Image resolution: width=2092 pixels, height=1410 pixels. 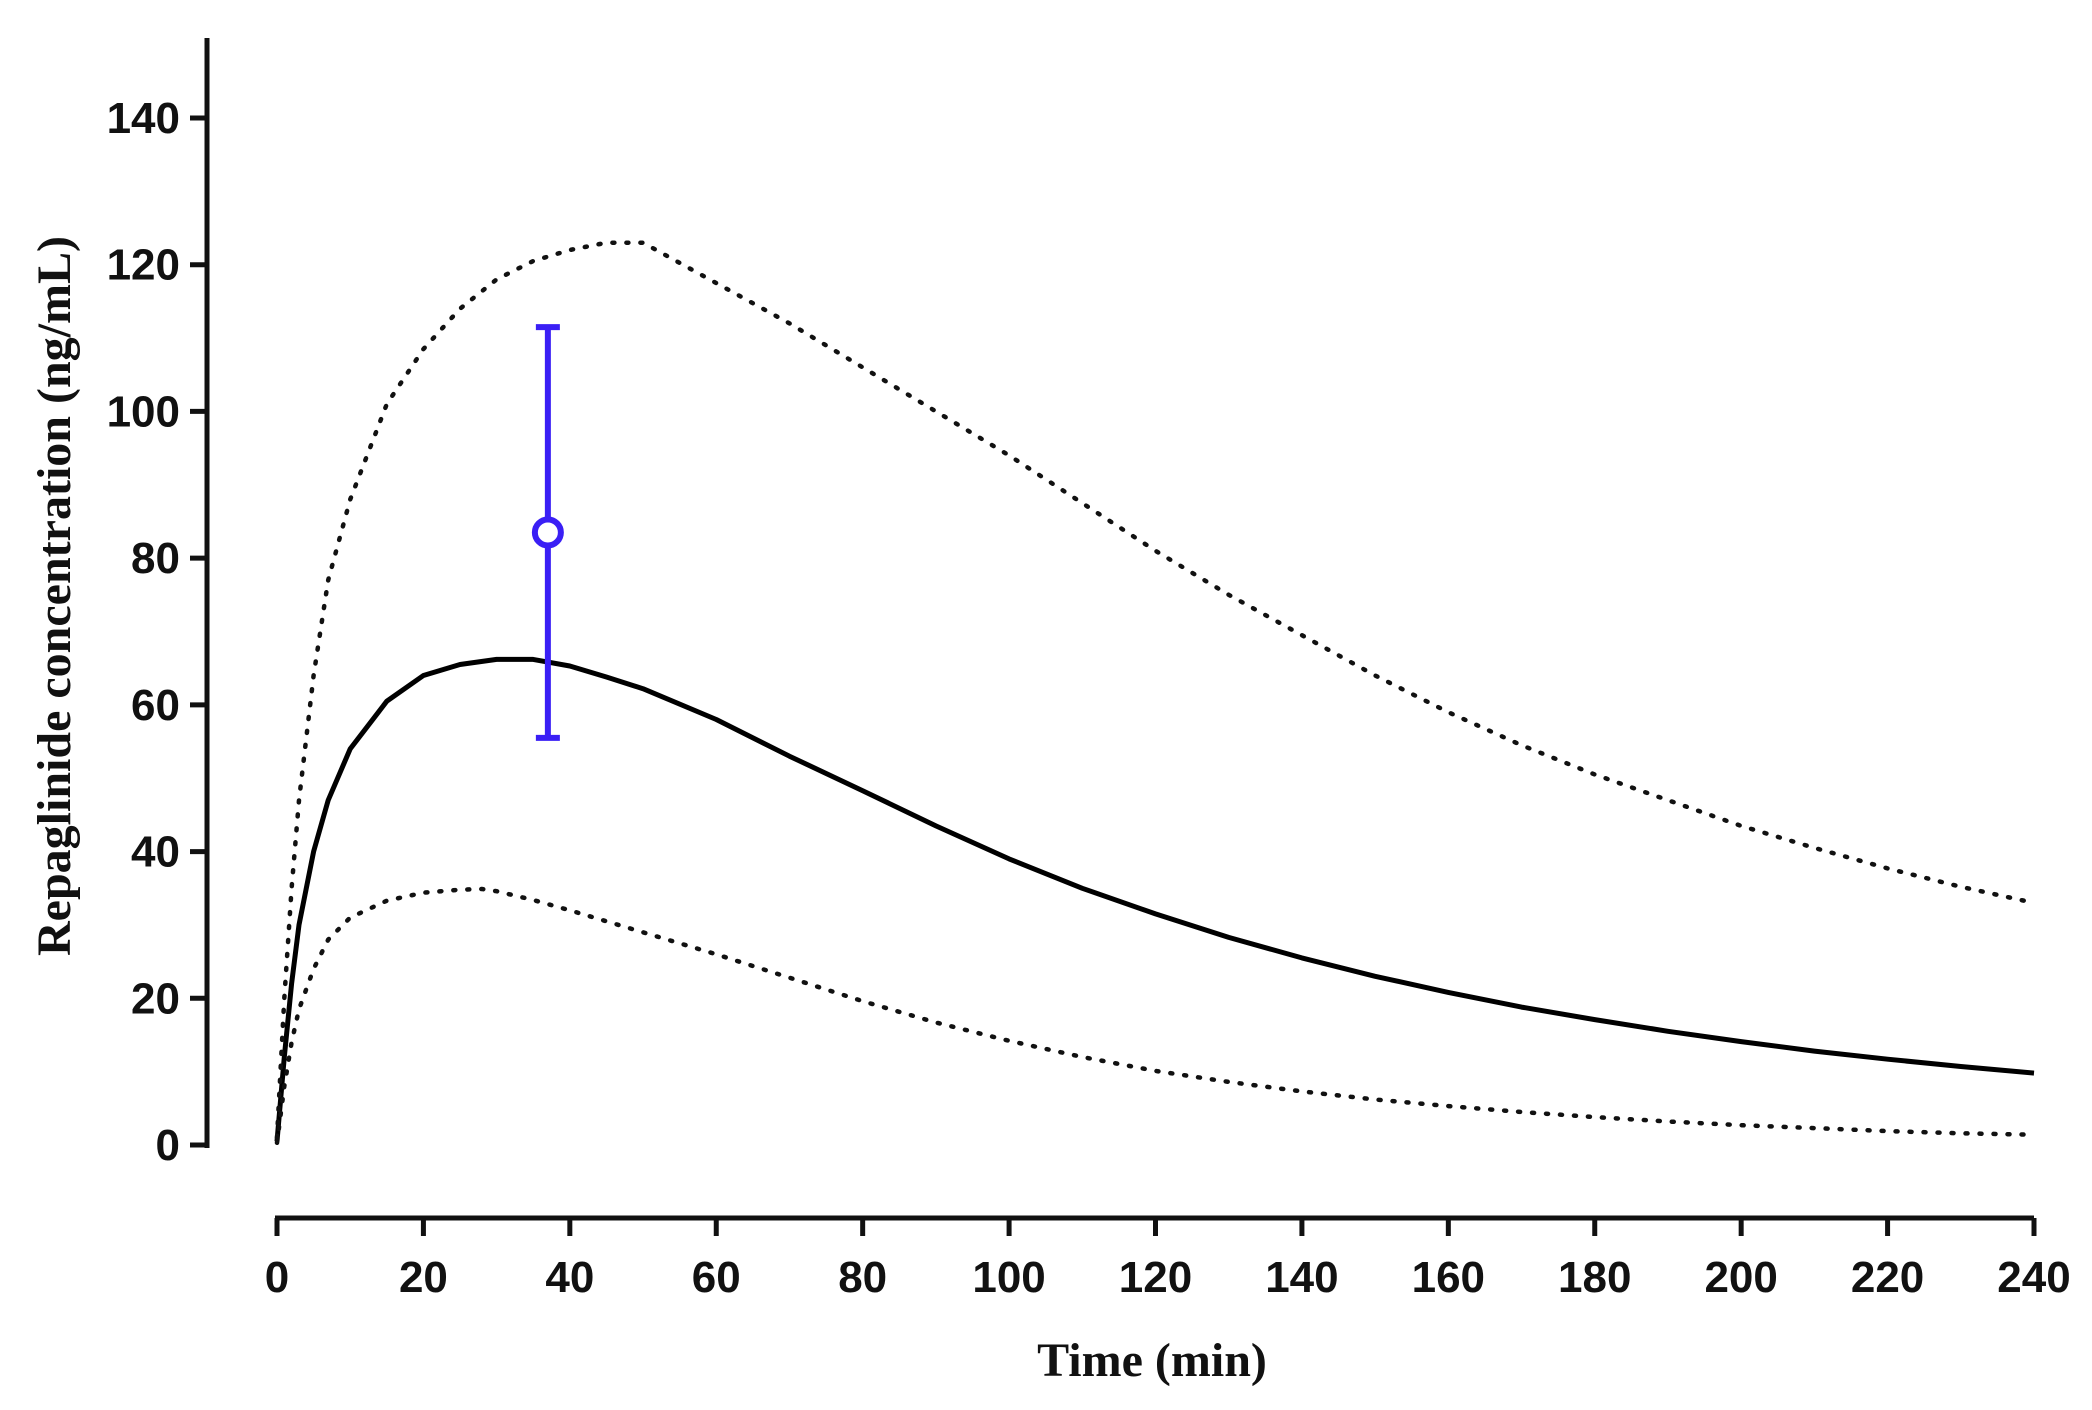 What do you see at coordinates (157, 632) in the screenshot?
I see `y-ticks: 0 20 40 60 80 100 120 140` at bounding box center [157, 632].